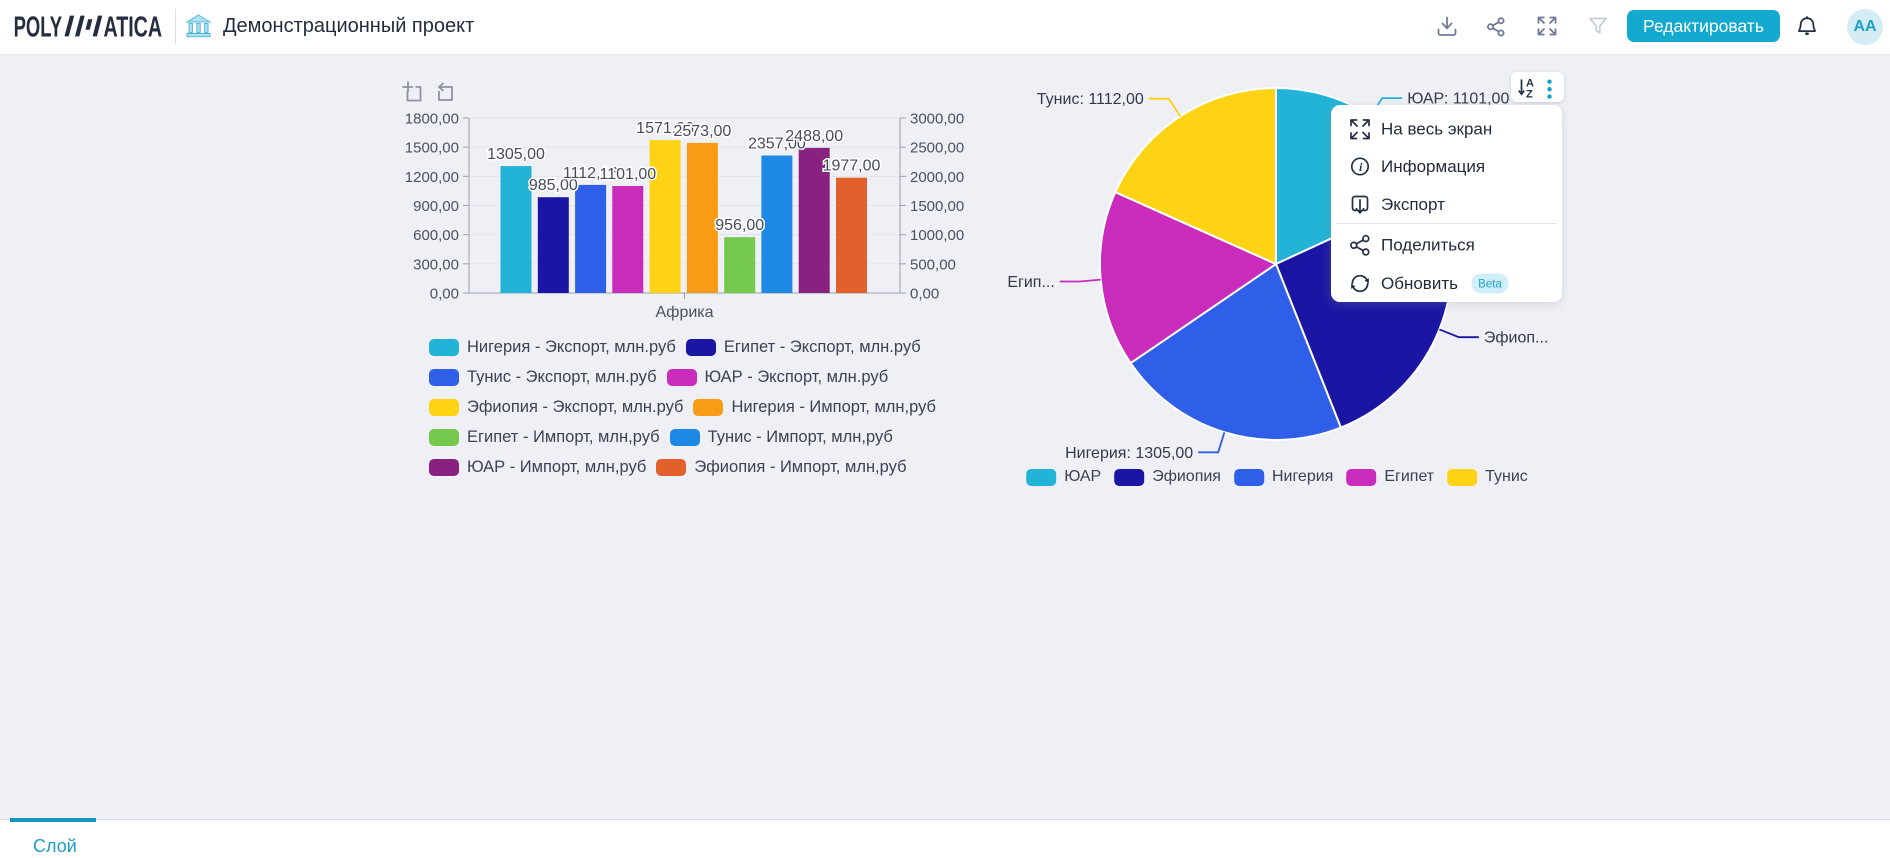 The width and height of the screenshot is (1890, 858). What do you see at coordinates (627, 174) in the screenshot?
I see `svg-text: 1101,00` at bounding box center [627, 174].